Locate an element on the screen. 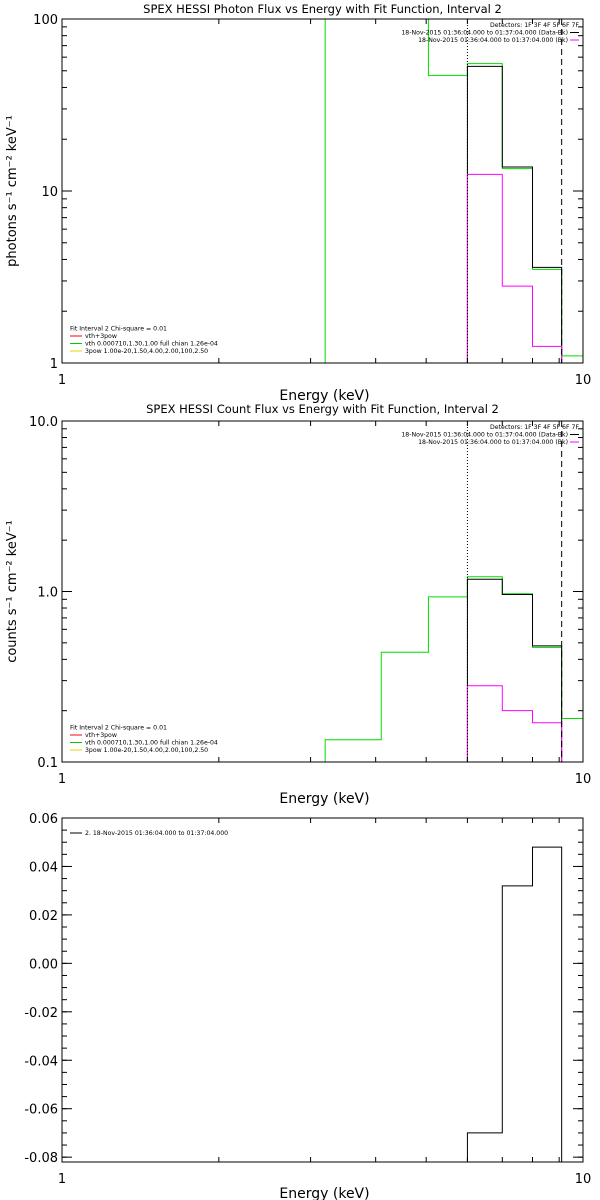 Image resolution: width=600 pixels, height=1200 pixels. count-legend-entry: Fit Interval 2 Chi-square = 0.01 is located at coordinates (118, 728).